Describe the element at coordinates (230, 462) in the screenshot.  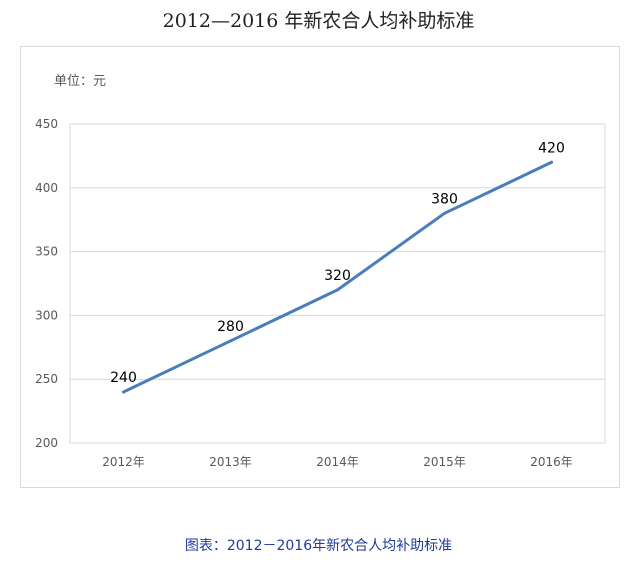
I see `x-tick-label: 2013年` at that location.